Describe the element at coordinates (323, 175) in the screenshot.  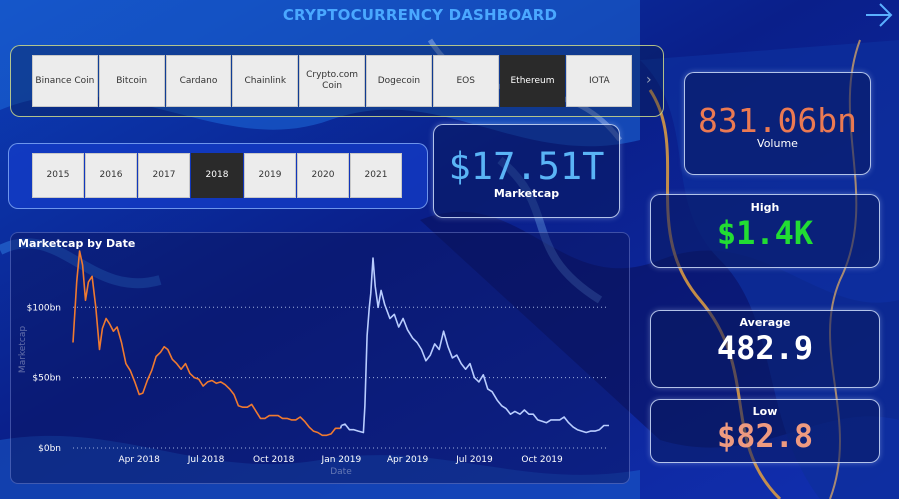
I see `year-button-2020: 2020` at that location.